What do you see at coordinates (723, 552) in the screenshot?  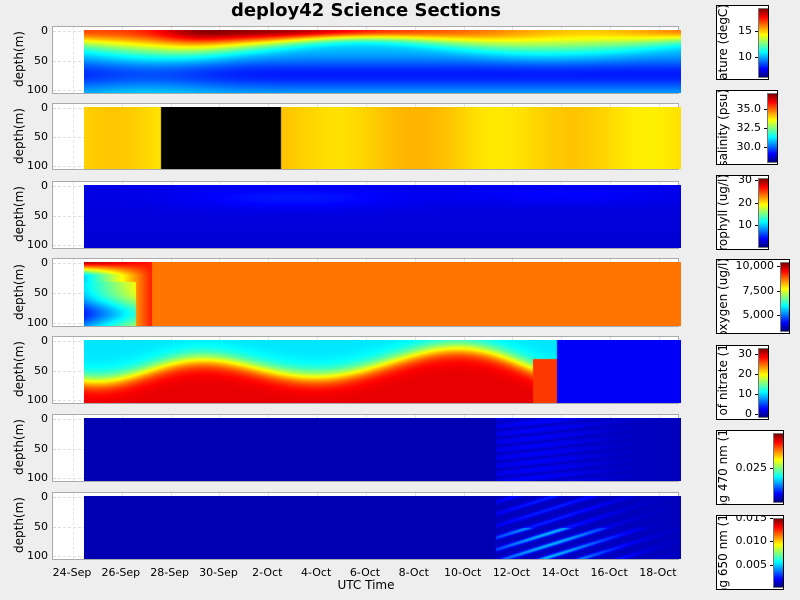 I see `colorbar-label: scattering 650 nm (1` at bounding box center [723, 552].